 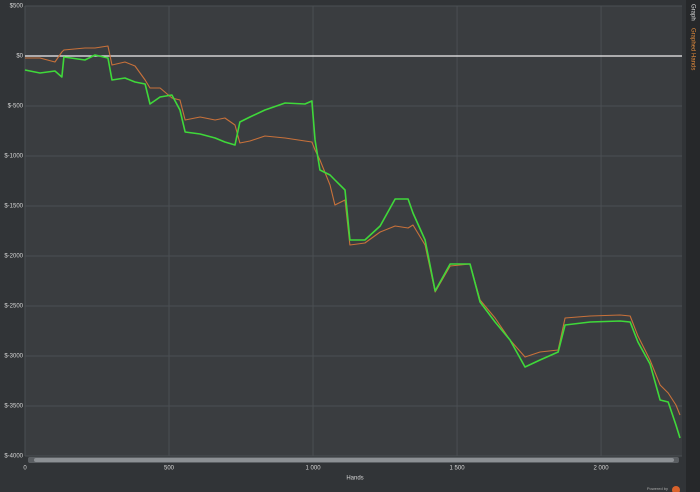 I want to click on x-axis-label: Hands, so click(x=354, y=479).